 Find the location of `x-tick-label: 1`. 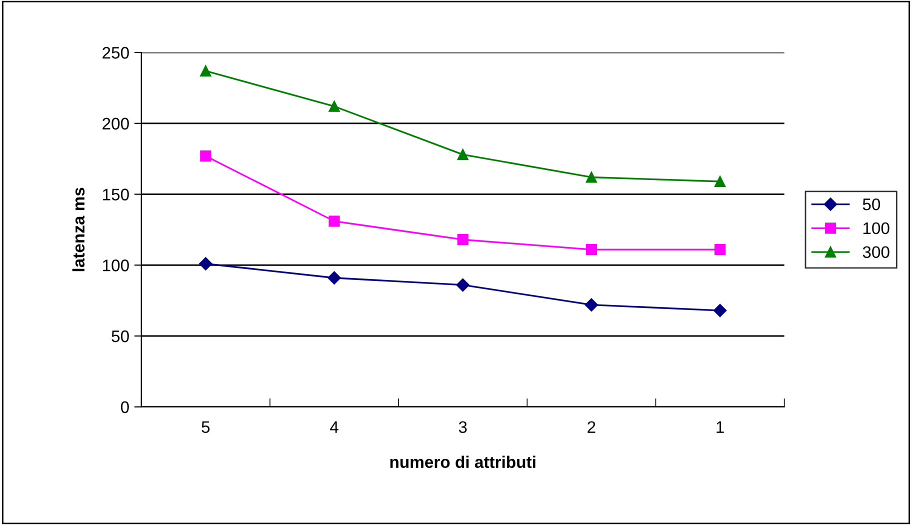

x-tick-label: 1 is located at coordinates (720, 427).